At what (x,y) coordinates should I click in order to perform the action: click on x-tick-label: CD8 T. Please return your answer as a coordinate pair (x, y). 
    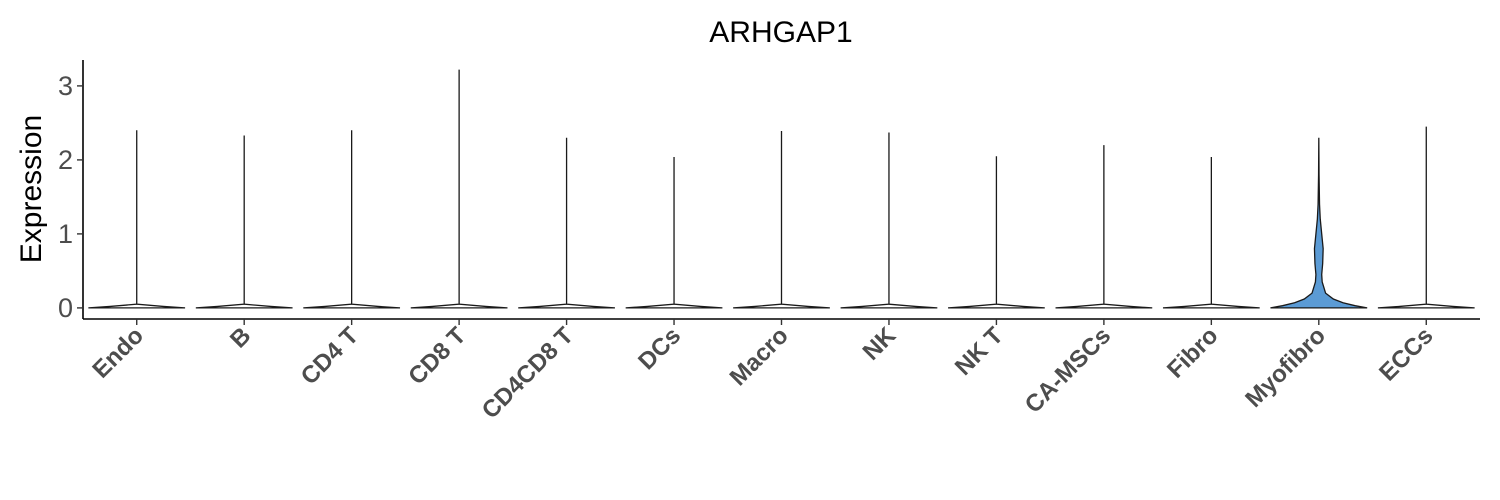
    Looking at the image, I should click on (437, 356).